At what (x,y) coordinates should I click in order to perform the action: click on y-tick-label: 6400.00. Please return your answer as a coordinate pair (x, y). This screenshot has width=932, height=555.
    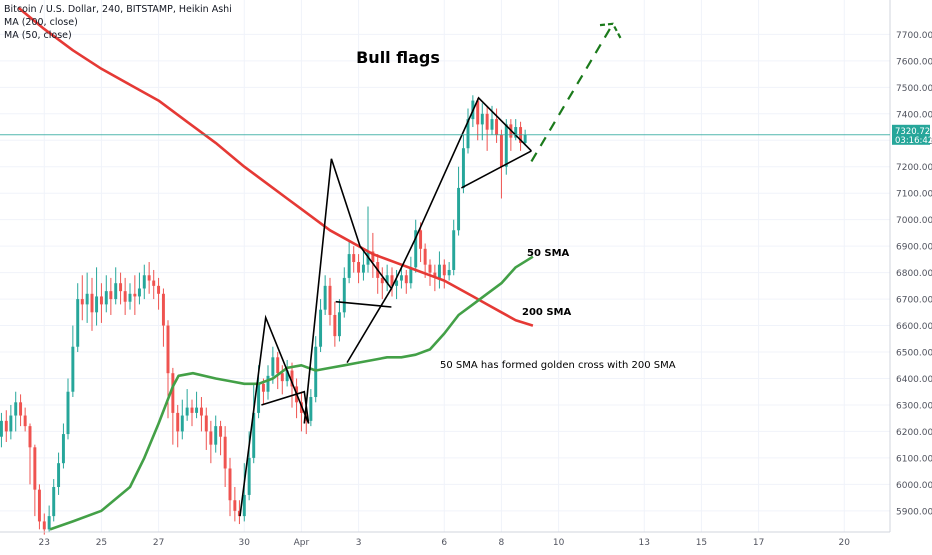
    Looking at the image, I should click on (914, 380).